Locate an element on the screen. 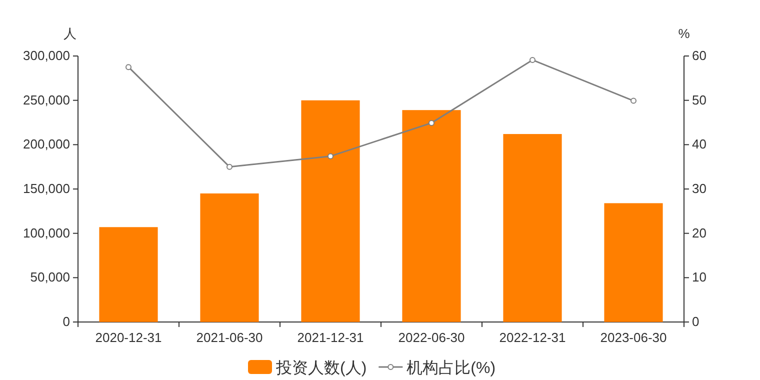  x-tick-label: 2022-12-31 is located at coordinates (532, 337).